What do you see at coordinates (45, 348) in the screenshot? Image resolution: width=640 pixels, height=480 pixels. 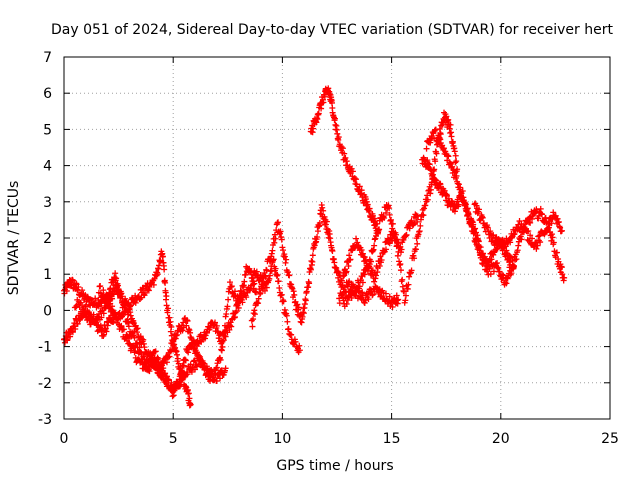 I see `y-tick-label: -1` at bounding box center [45, 348].